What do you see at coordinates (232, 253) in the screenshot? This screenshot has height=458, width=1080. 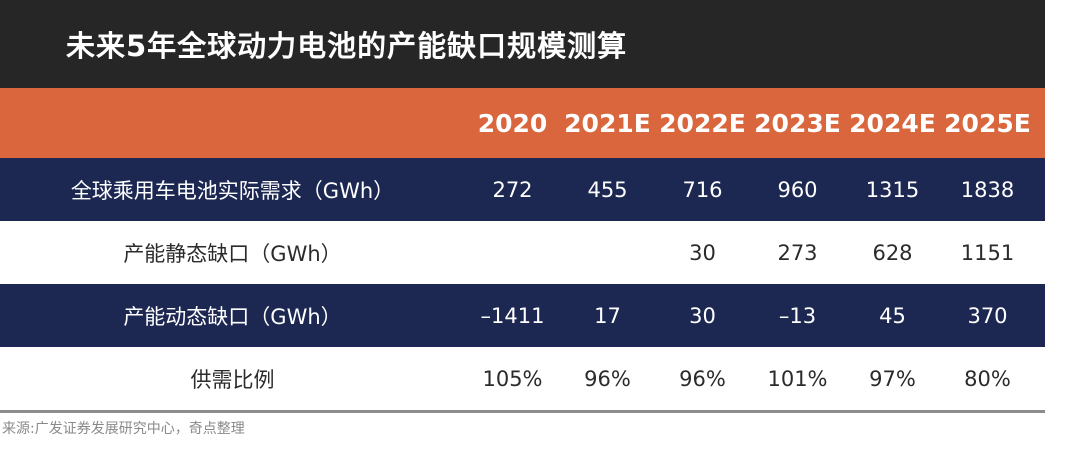 I see `row-label: 产能静态缺口（GWh）` at bounding box center [232, 253].